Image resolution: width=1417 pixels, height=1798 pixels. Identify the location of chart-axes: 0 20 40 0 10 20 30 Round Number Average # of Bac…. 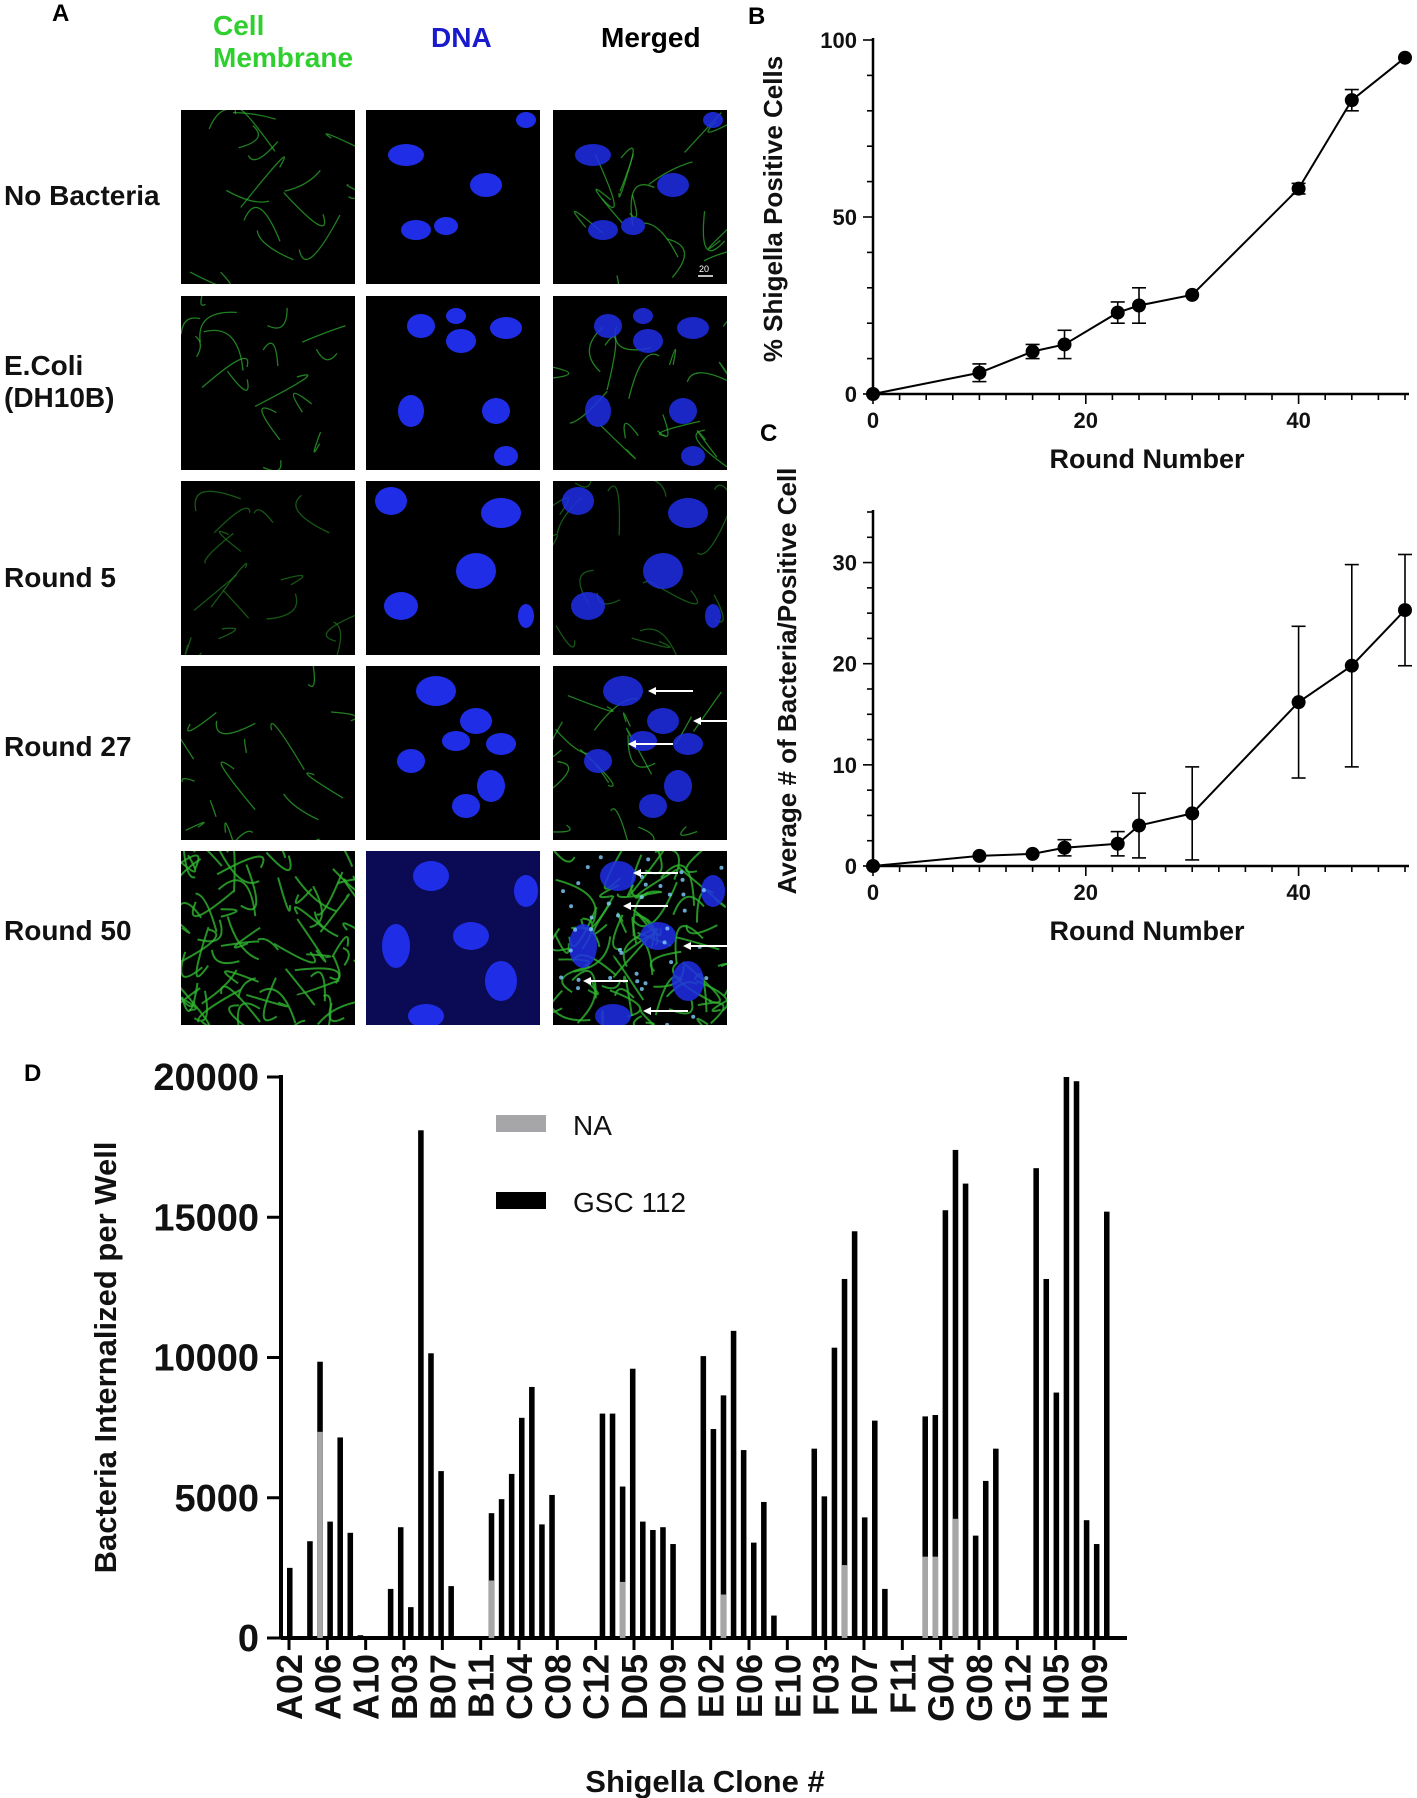
(1090, 707).